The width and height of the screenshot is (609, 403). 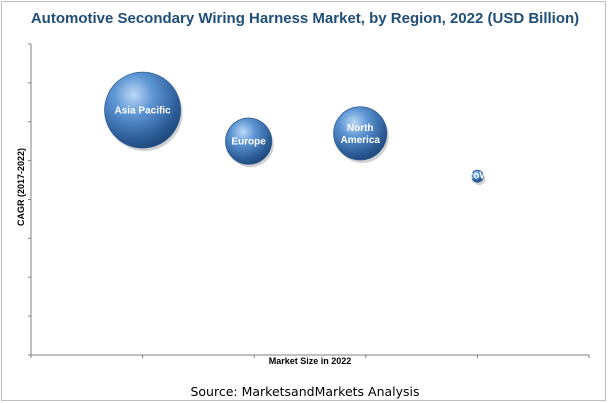 I want to click on bubble-asia-pacific, so click(x=143, y=110).